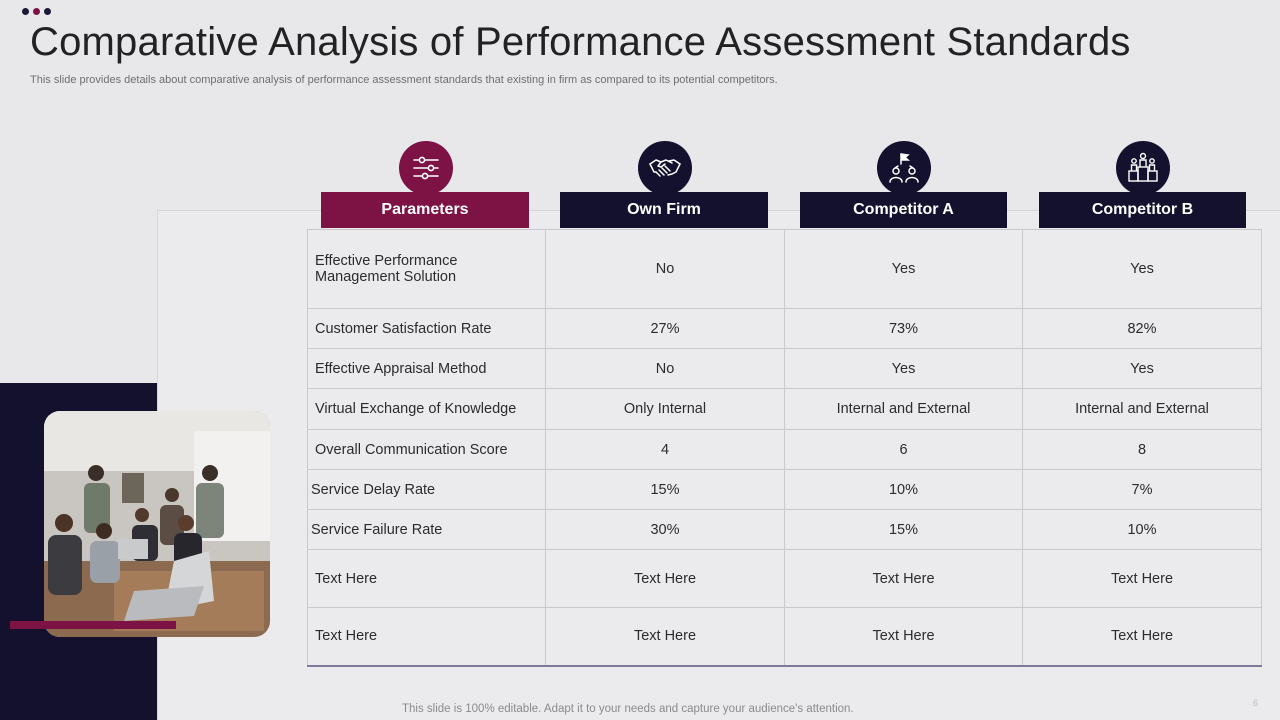  I want to click on table-row: Service Delay Rate 15% 10% 7%, so click(784, 489).